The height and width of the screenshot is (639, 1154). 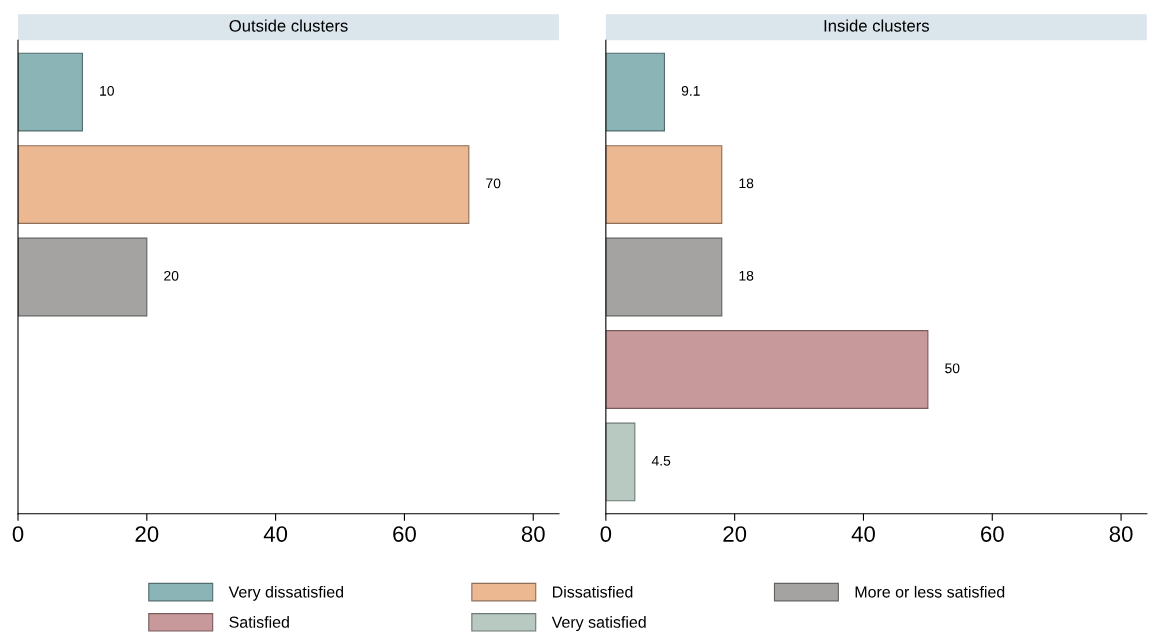 I want to click on data-label: 70, so click(x=493, y=183).